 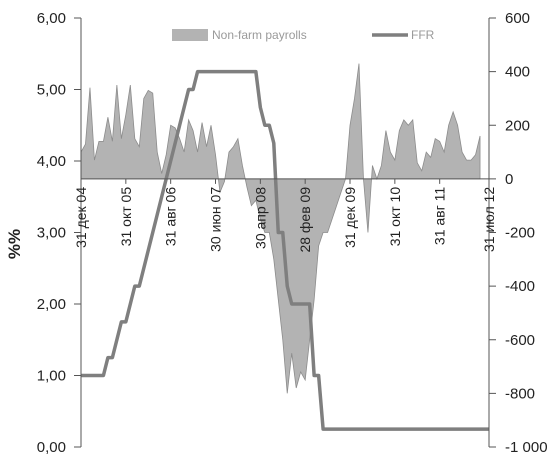 I want to click on left-axis-tick-label: 2,00, so click(x=51, y=304).